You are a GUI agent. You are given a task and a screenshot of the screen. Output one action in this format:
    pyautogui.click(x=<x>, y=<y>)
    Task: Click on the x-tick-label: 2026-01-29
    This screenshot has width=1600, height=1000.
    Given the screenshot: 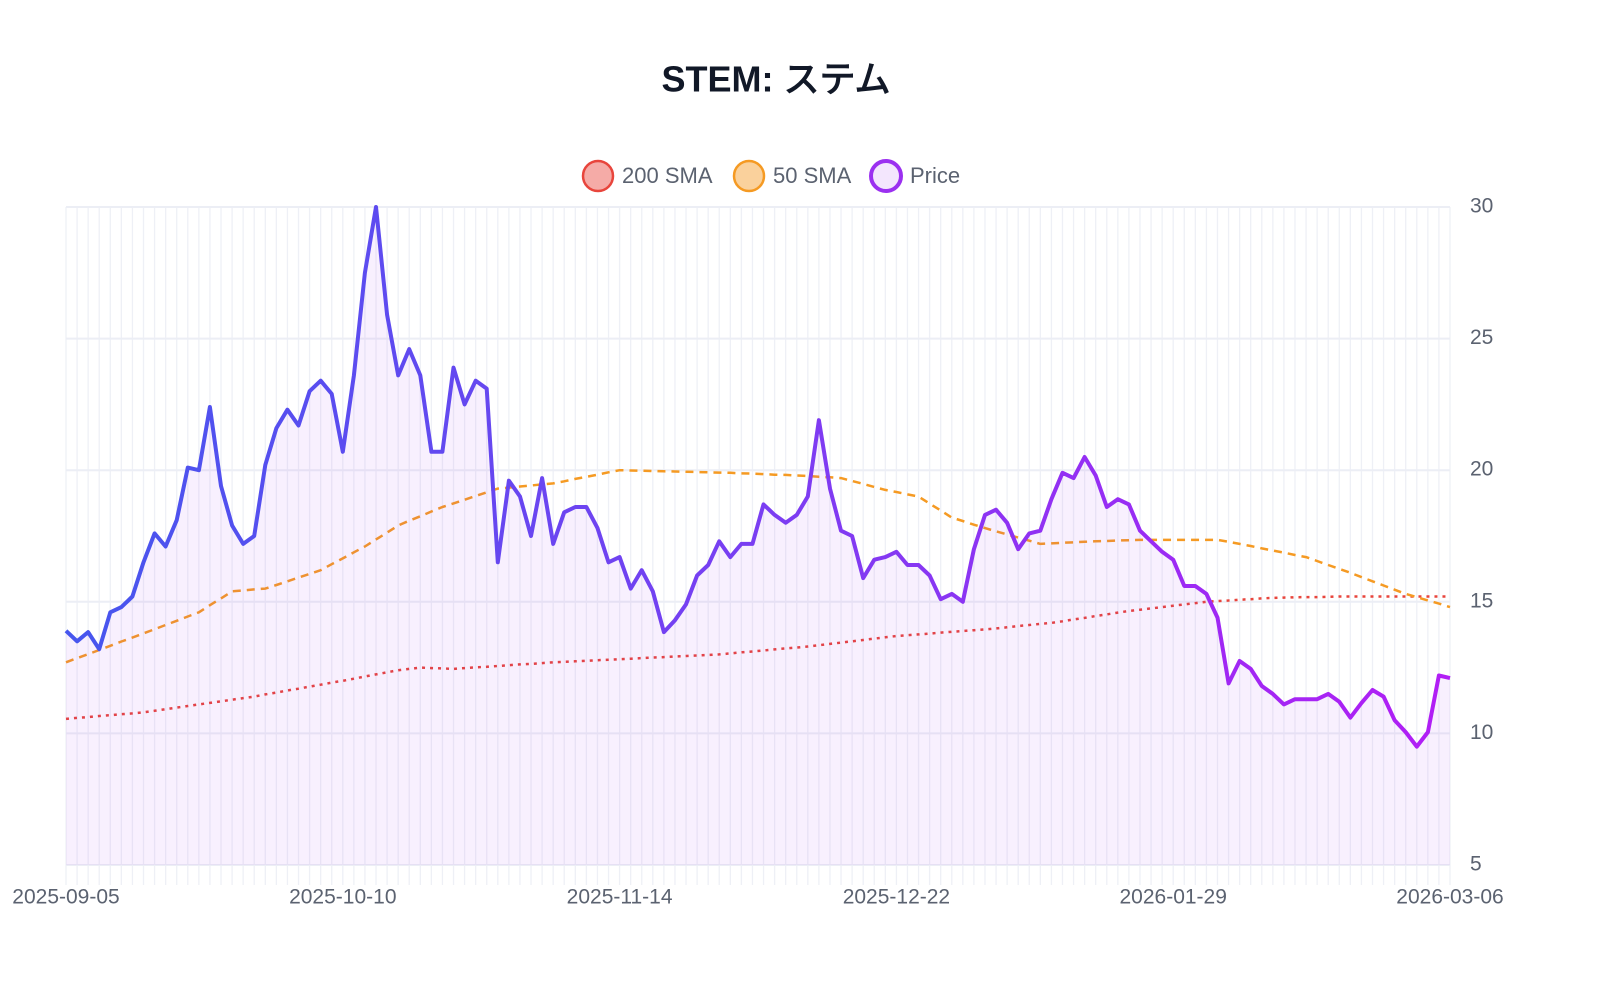 What is the action you would take?
    pyautogui.click(x=1172, y=897)
    